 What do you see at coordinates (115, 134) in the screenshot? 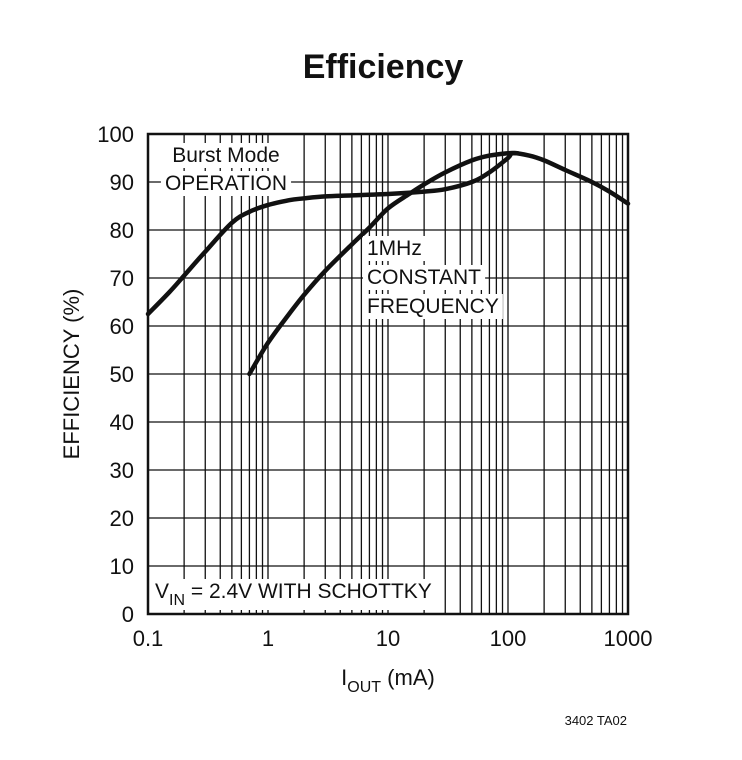
I see `y-tick-label: 100` at bounding box center [115, 134].